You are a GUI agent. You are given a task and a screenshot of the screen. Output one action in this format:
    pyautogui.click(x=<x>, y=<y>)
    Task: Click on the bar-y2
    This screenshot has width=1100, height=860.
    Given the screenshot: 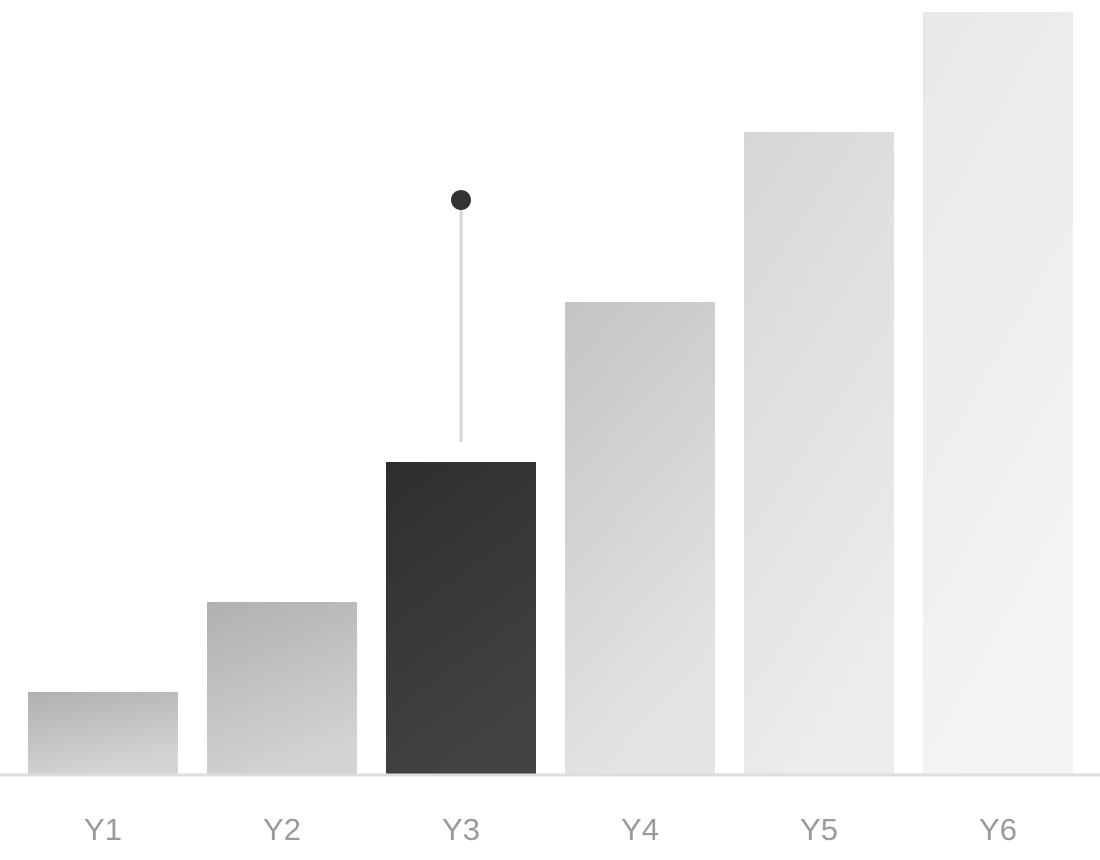 What is the action you would take?
    pyautogui.click(x=282, y=688)
    